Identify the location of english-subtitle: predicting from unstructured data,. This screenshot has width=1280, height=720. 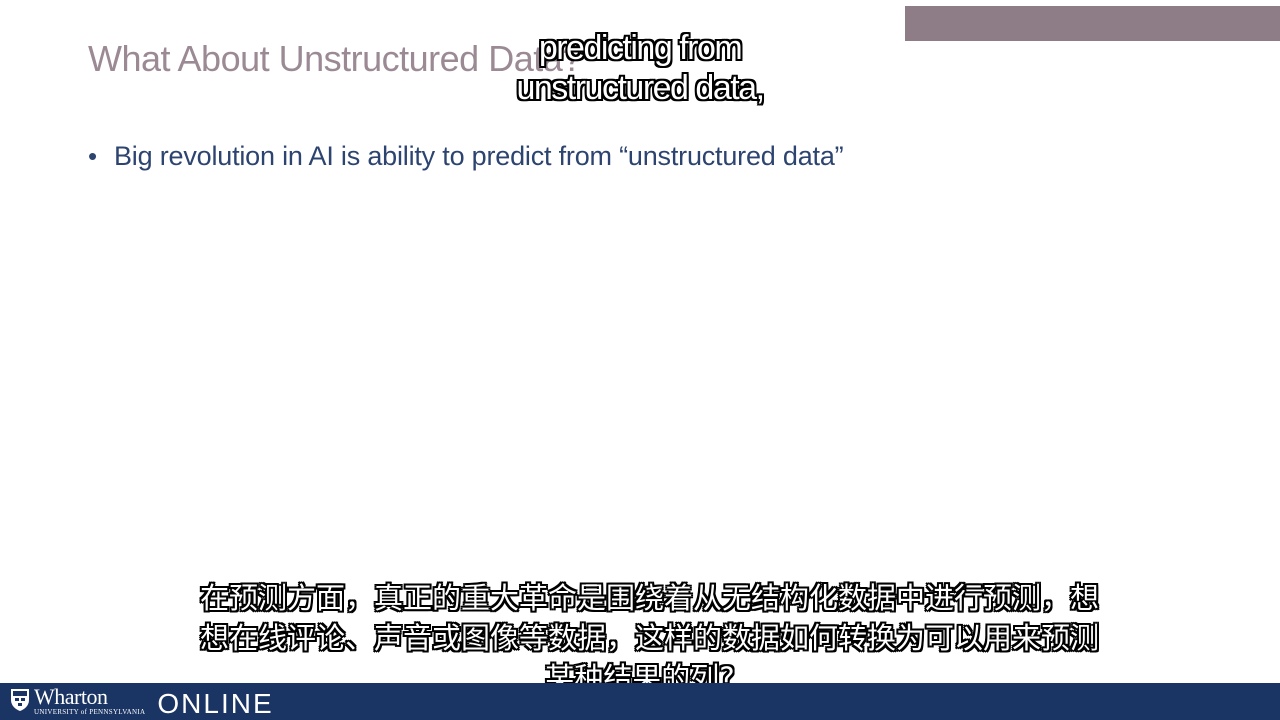
(640, 68).